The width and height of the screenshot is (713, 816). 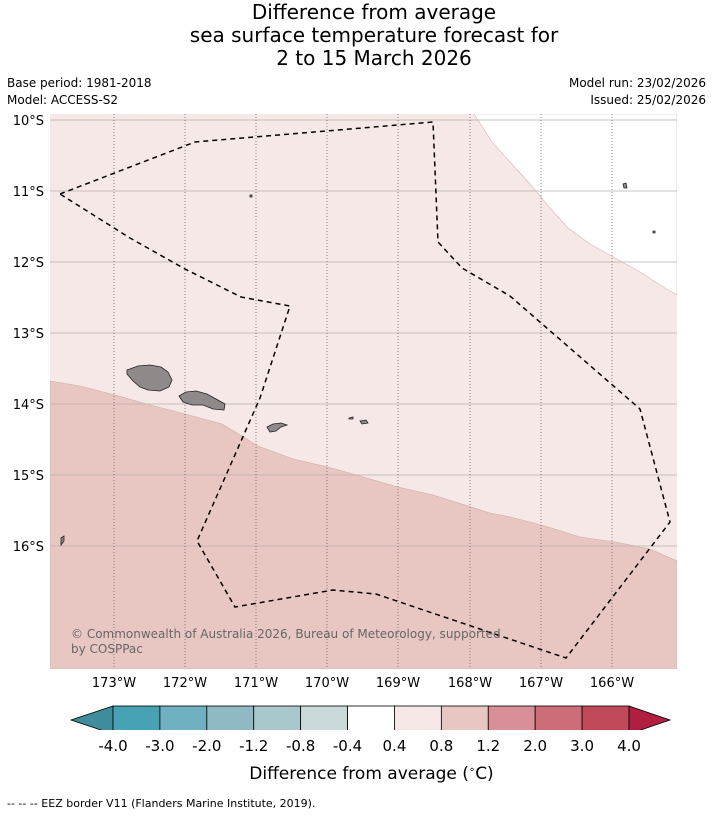 I want to click on lat-label: 16°S, so click(x=28, y=547).